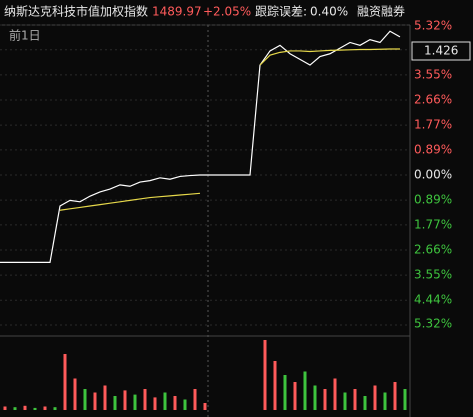  What do you see at coordinates (25, 35) in the screenshot?
I see `prev-day: 前1日` at bounding box center [25, 35].